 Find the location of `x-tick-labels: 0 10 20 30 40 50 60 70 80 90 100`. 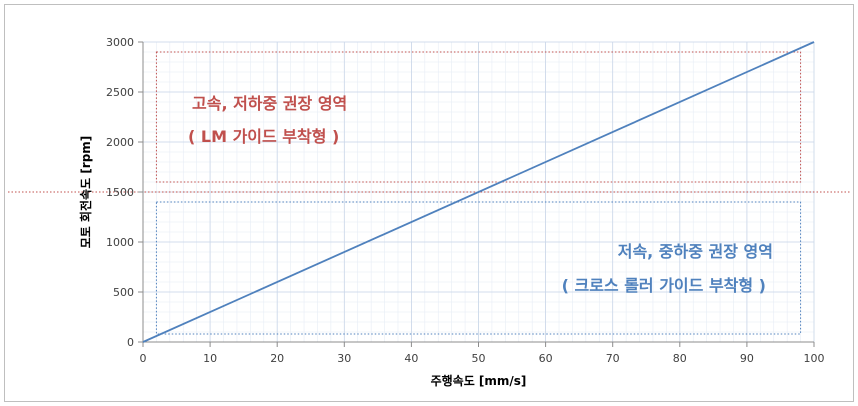

x-tick-labels: 0 10 20 30 40 50 60 70 80 90 100 is located at coordinates (482, 358).